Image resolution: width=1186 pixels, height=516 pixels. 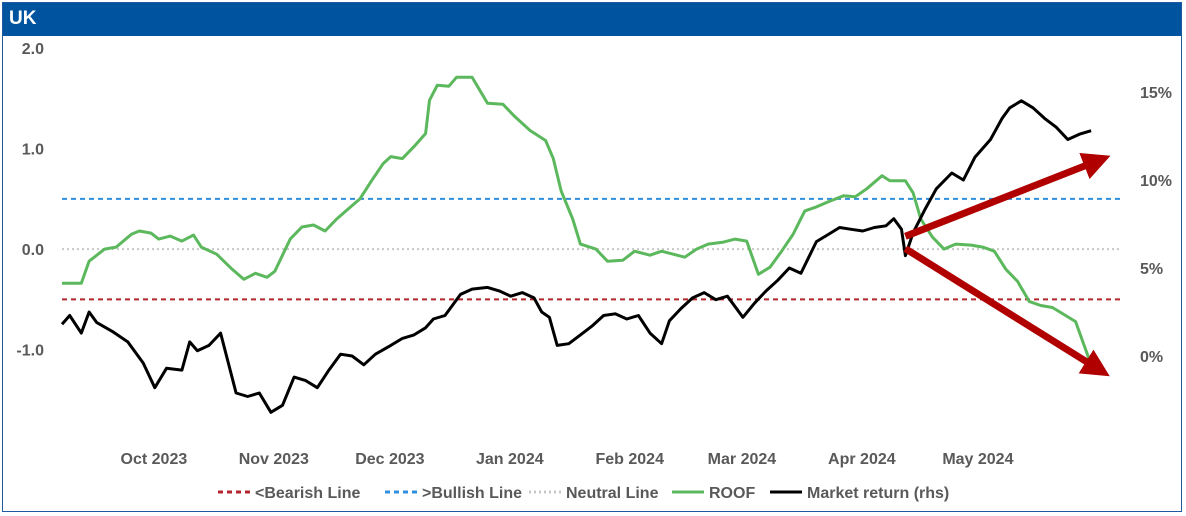 I want to click on x-tick-label: May 2024, so click(x=977, y=459).